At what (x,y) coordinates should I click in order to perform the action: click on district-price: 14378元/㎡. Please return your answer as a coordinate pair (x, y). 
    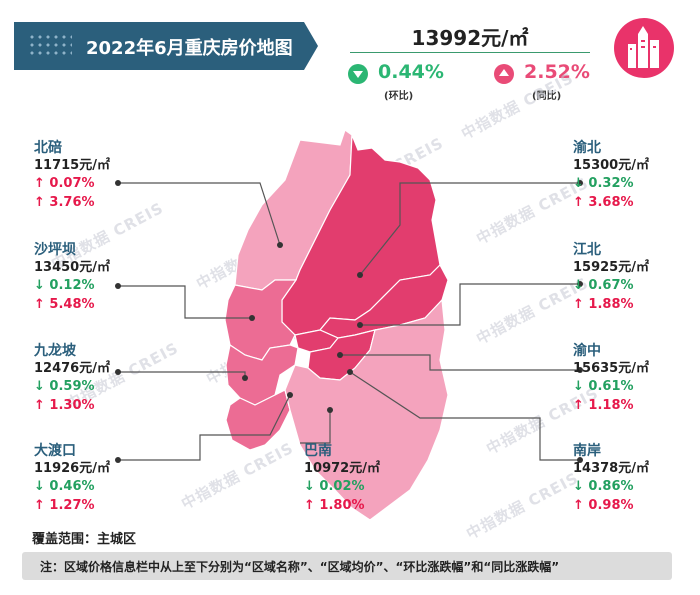
    Looking at the image, I should click on (611, 468).